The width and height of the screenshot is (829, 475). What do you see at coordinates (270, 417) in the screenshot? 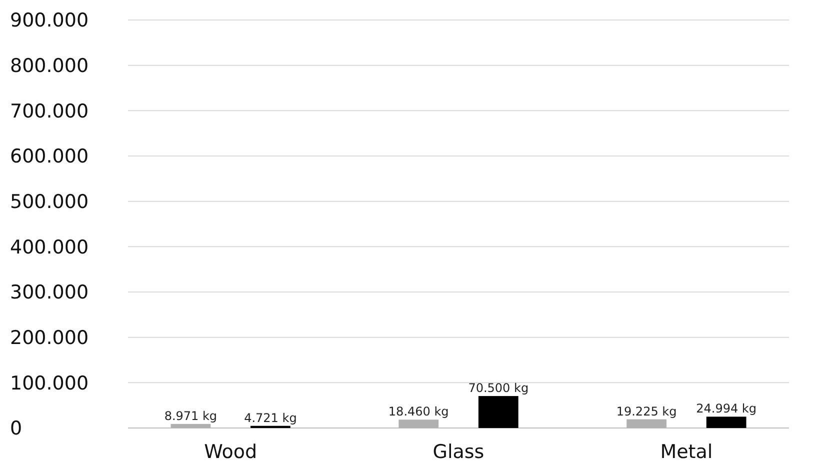
I see `data-label: 4.721 kg` at bounding box center [270, 417].